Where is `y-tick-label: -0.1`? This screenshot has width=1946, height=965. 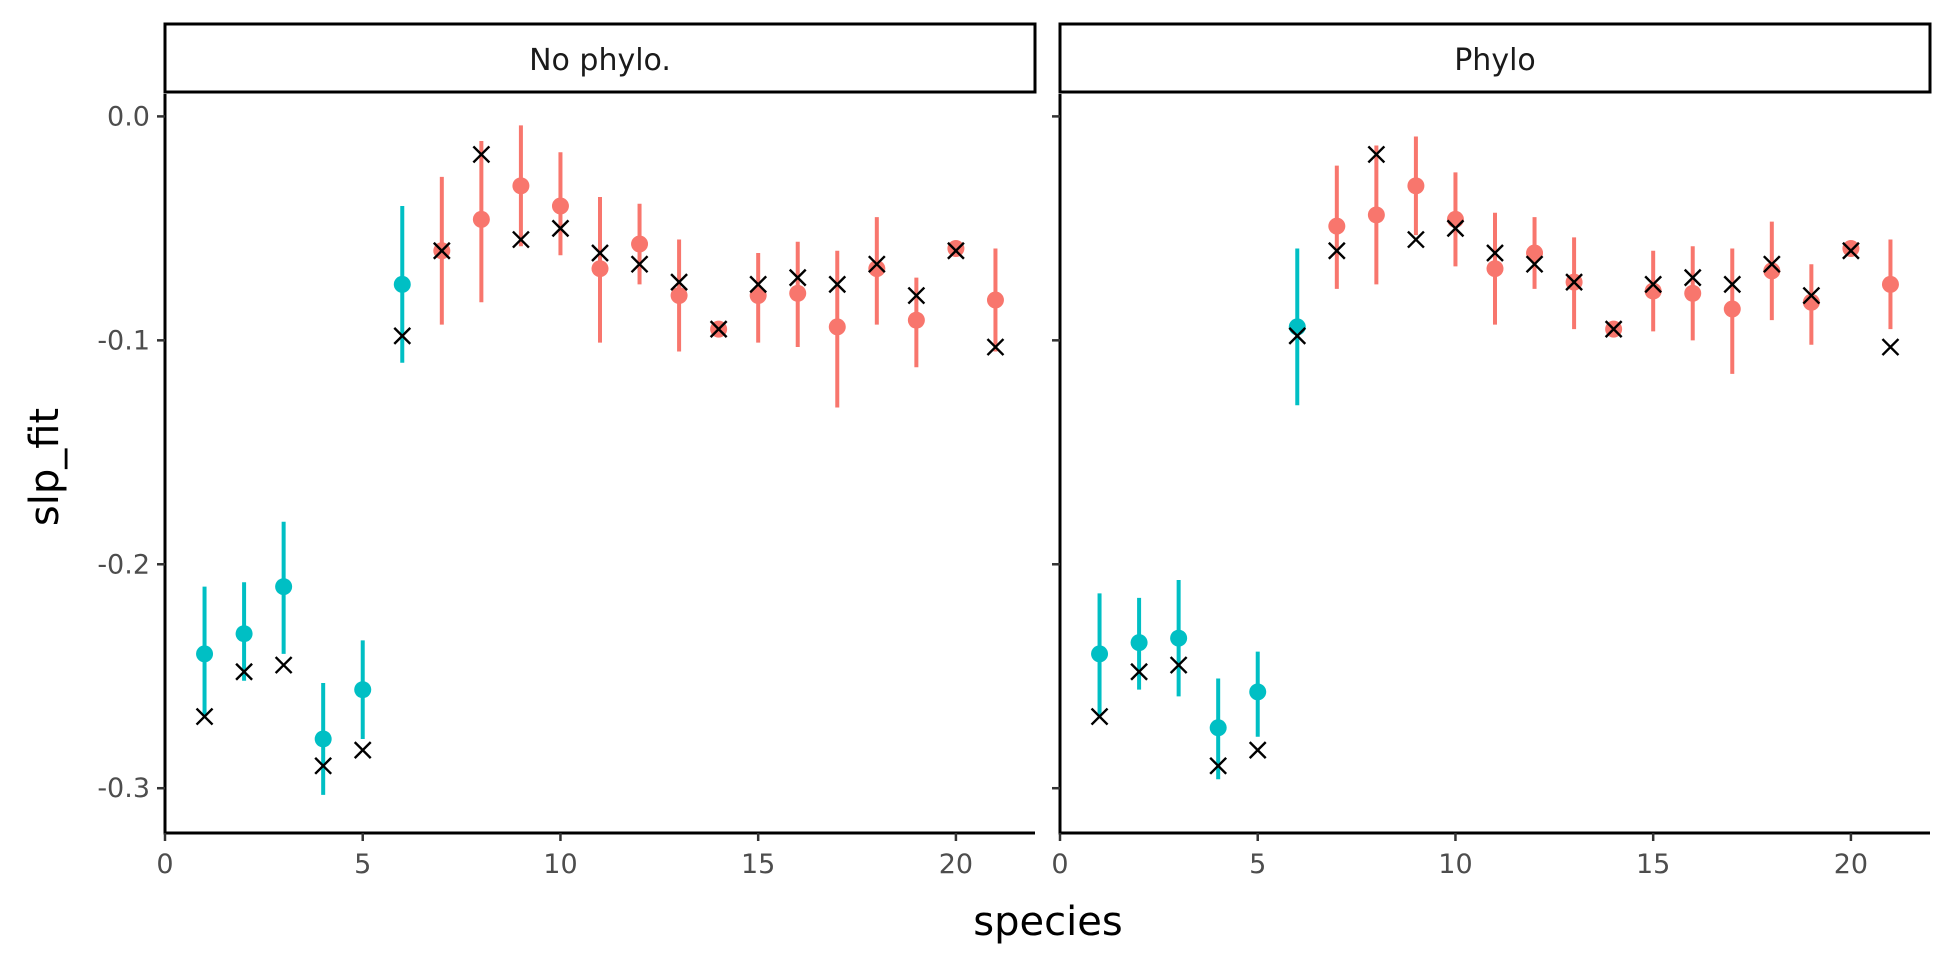
y-tick-label: -0.1 is located at coordinates (123, 340).